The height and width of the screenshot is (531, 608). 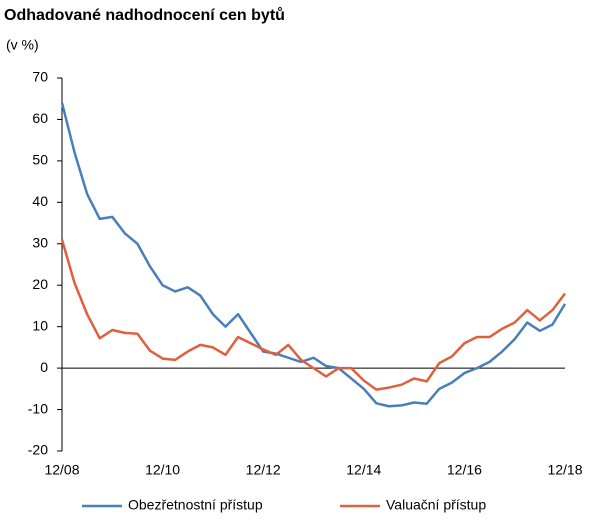 I want to click on y-tick-label: 40, so click(x=40, y=201).